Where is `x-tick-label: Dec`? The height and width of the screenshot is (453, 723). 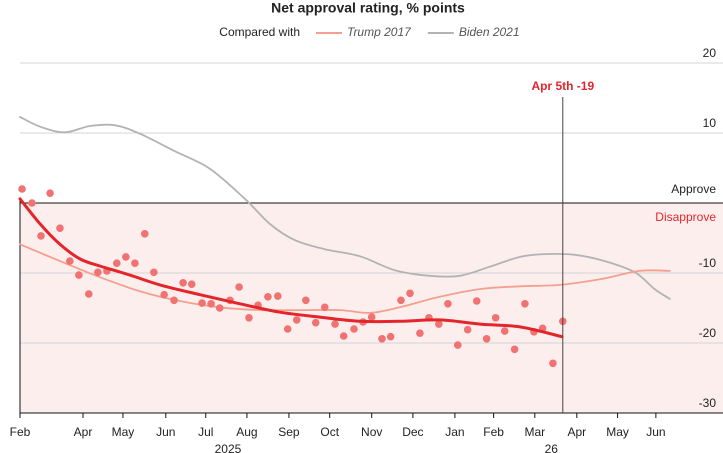 x-tick-label: Dec is located at coordinates (412, 432).